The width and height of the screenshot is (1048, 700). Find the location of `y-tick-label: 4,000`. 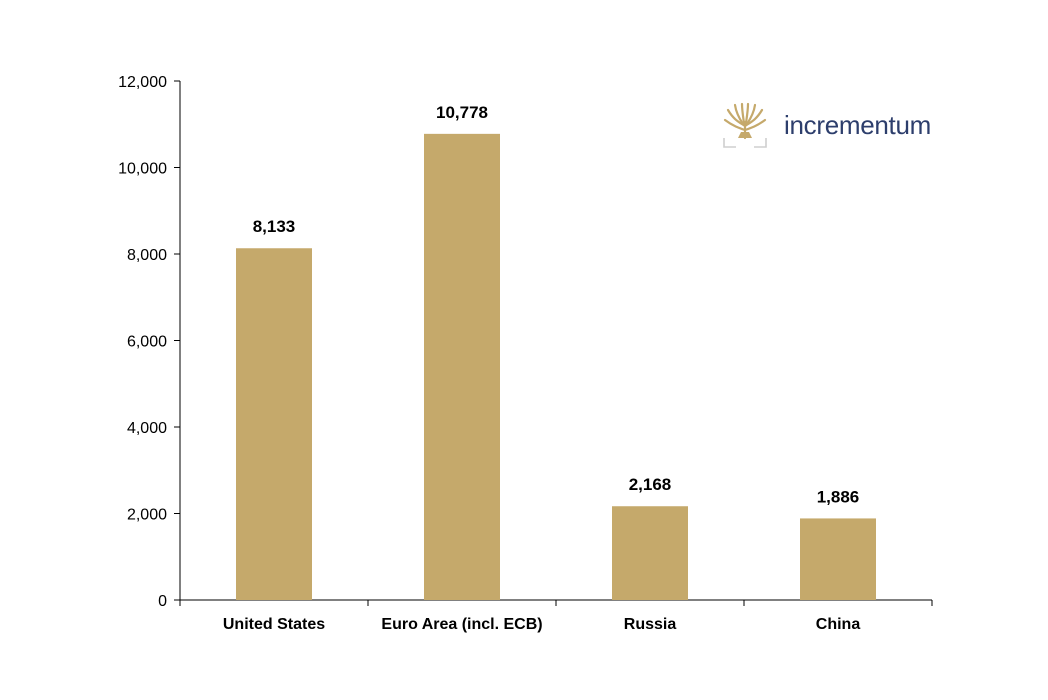

y-tick-label: 4,000 is located at coordinates (147, 428).